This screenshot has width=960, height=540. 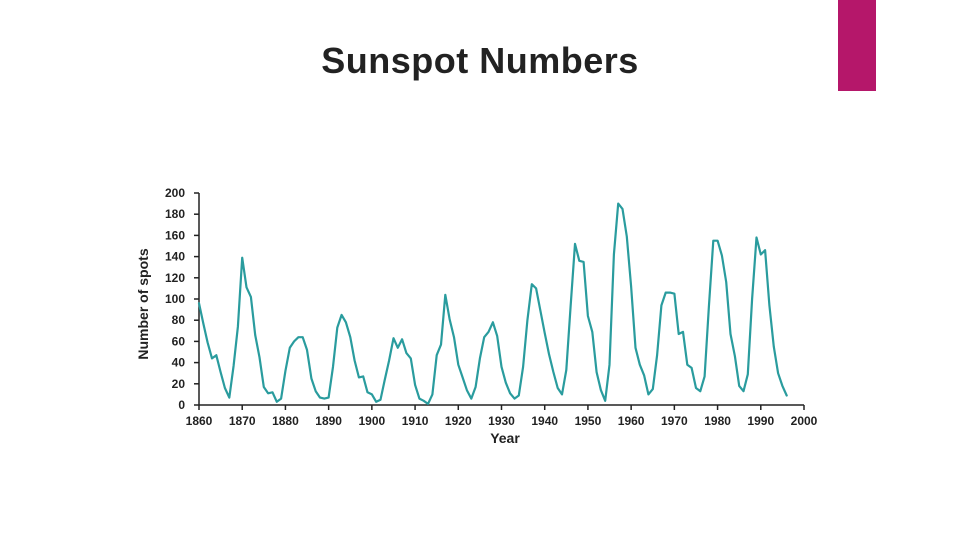 I want to click on x-tick-label: 1960, so click(x=631, y=421).